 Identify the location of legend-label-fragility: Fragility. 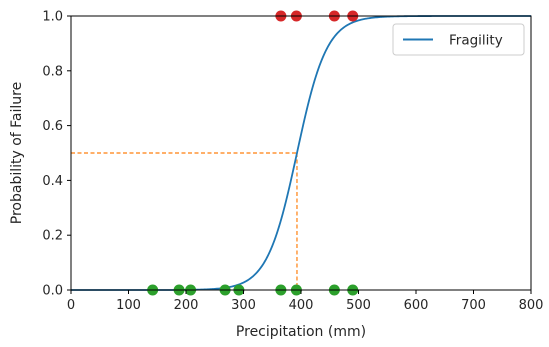
(476, 41).